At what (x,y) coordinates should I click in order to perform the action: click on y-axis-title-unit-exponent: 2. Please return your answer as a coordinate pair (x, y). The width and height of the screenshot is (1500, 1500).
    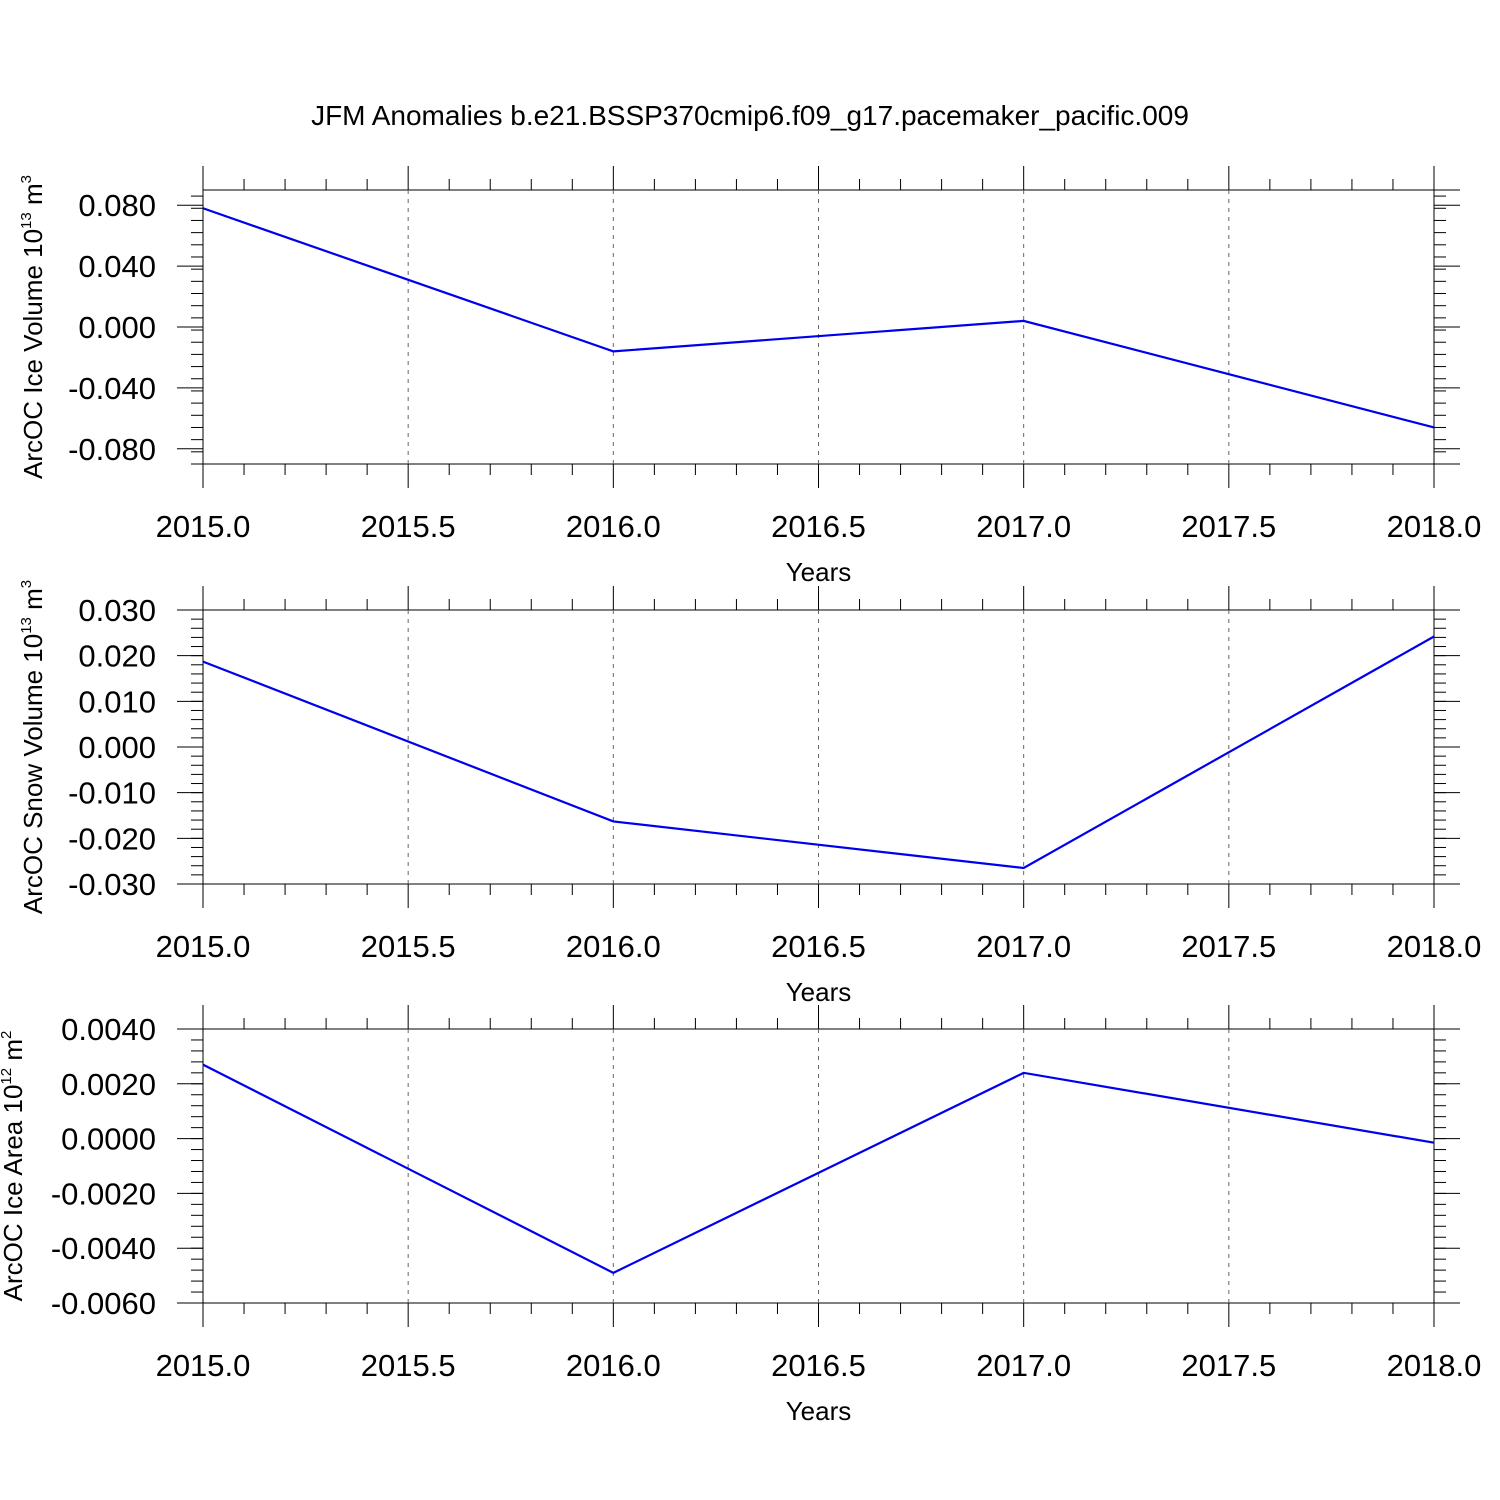
    Looking at the image, I should click on (7, 1035).